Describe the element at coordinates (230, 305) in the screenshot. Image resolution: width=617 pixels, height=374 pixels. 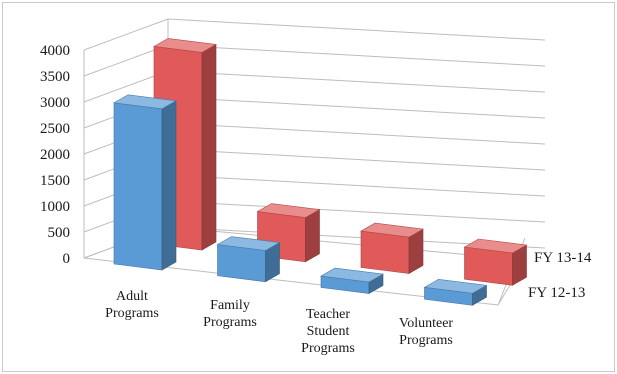
I see `x-category-line: Family` at that location.